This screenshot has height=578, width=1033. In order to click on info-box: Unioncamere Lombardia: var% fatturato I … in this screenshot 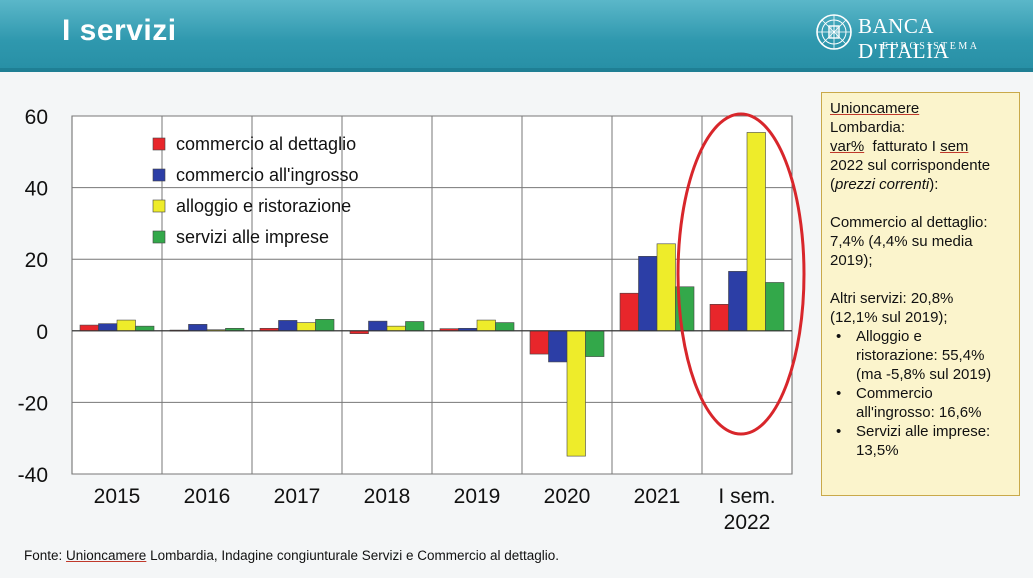, I will do `click(920, 294)`.